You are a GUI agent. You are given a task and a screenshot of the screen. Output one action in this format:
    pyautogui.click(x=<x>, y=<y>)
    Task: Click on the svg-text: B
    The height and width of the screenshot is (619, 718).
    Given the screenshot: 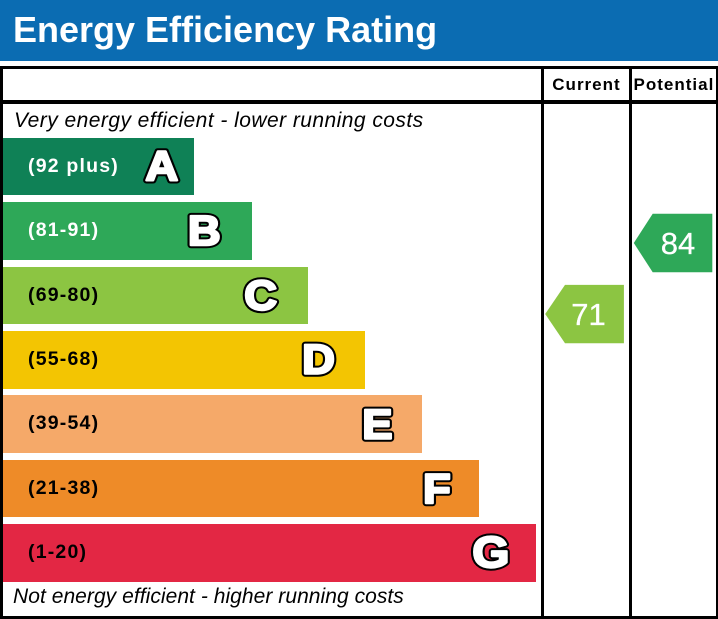 What is the action you would take?
    pyautogui.click(x=204, y=231)
    